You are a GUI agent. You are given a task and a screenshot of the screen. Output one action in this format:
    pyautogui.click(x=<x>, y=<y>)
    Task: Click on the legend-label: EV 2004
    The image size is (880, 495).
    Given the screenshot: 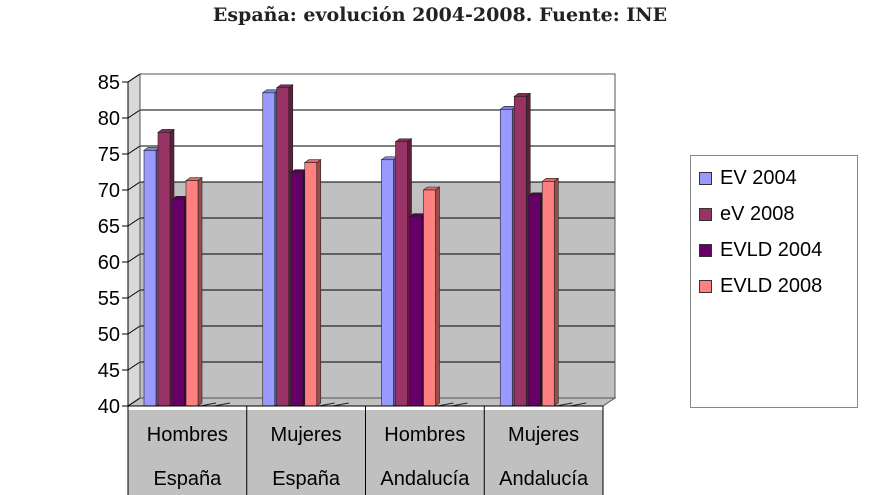 What is the action you would take?
    pyautogui.click(x=758, y=177)
    